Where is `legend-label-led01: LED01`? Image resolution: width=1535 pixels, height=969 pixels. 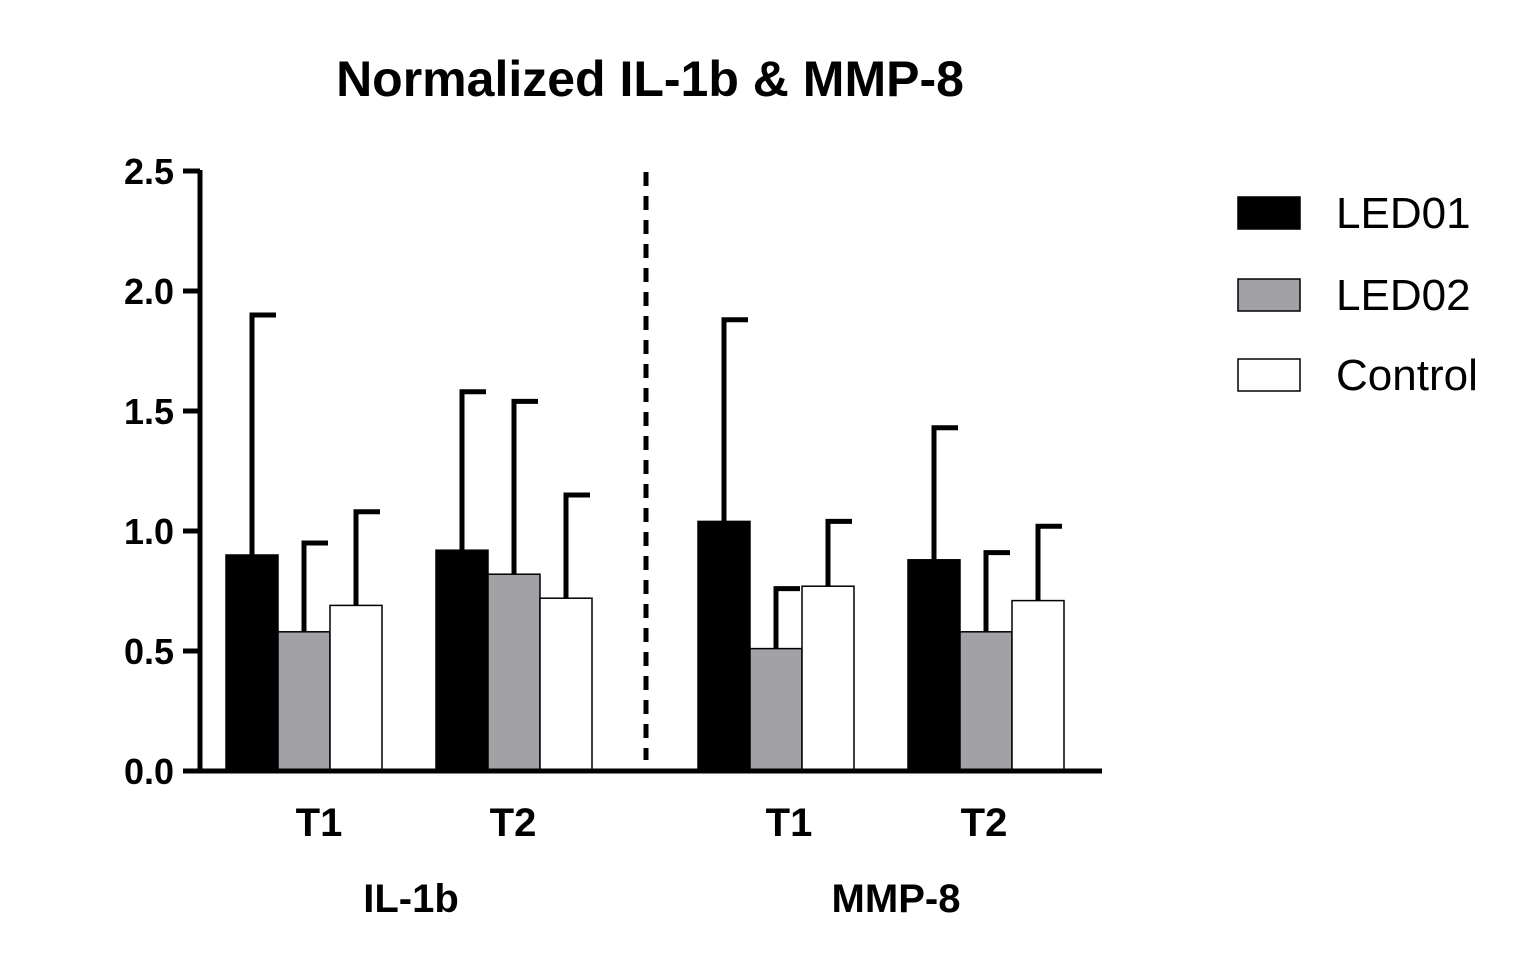 legend-label-led01: LED01 is located at coordinates (1403, 213).